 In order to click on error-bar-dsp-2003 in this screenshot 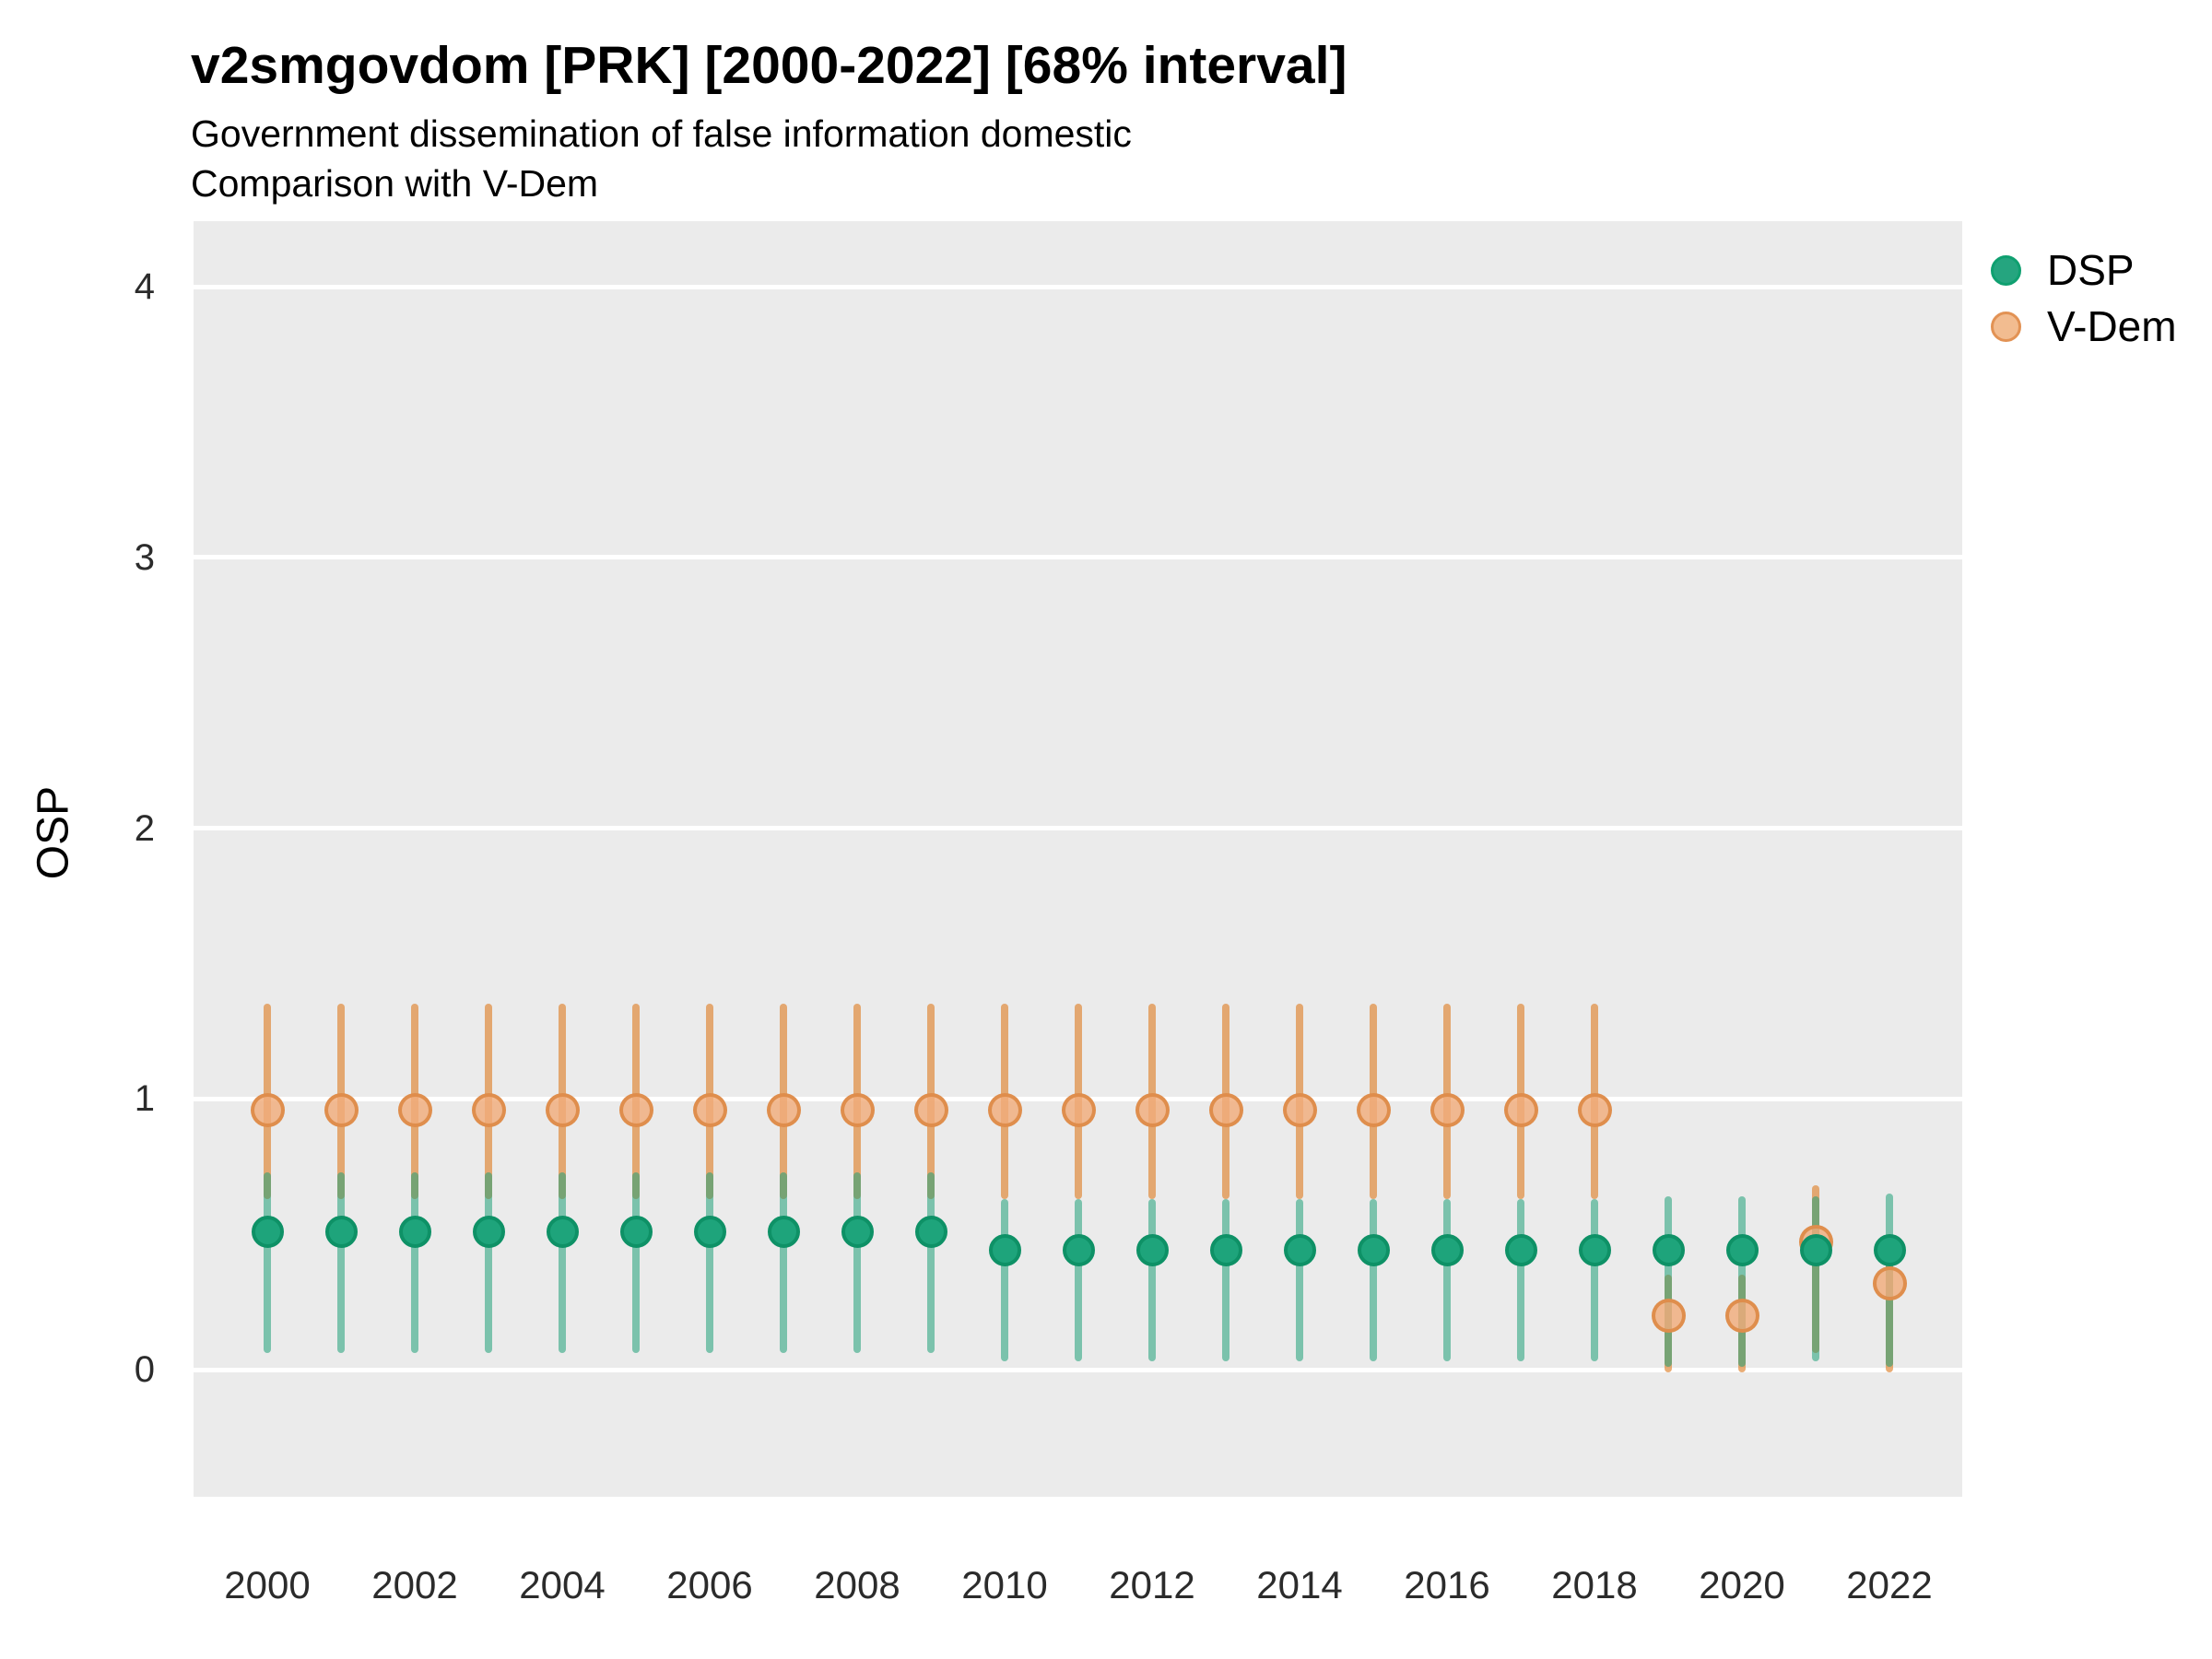, I will do `click(488, 1262)`.